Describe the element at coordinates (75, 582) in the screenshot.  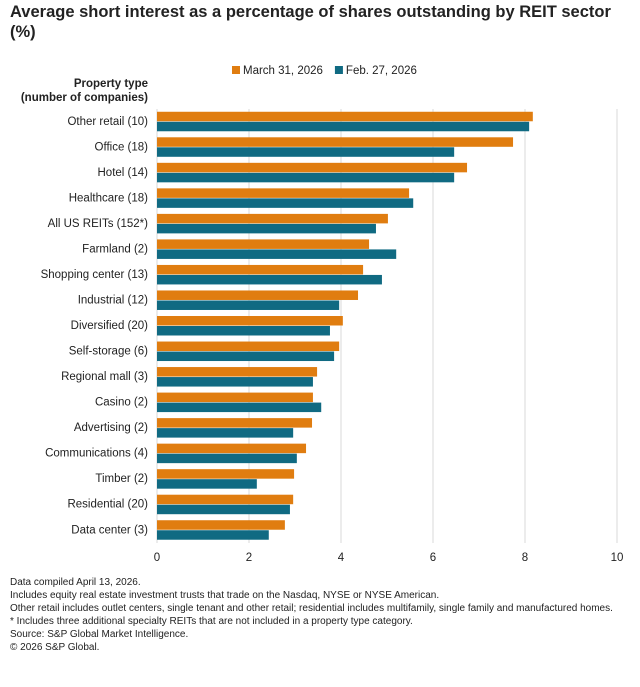
I see `note: Data compiled April 13, 2026.` at that location.